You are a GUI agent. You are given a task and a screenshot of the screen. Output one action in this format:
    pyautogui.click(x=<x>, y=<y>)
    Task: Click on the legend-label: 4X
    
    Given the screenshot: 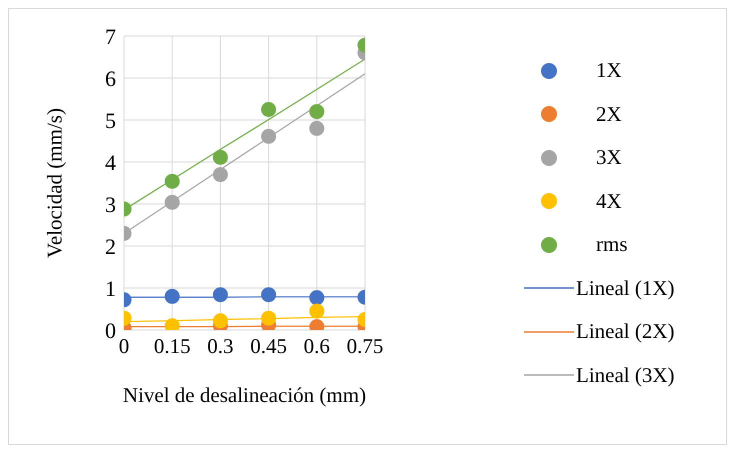 What is the action you would take?
    pyautogui.click(x=609, y=201)
    